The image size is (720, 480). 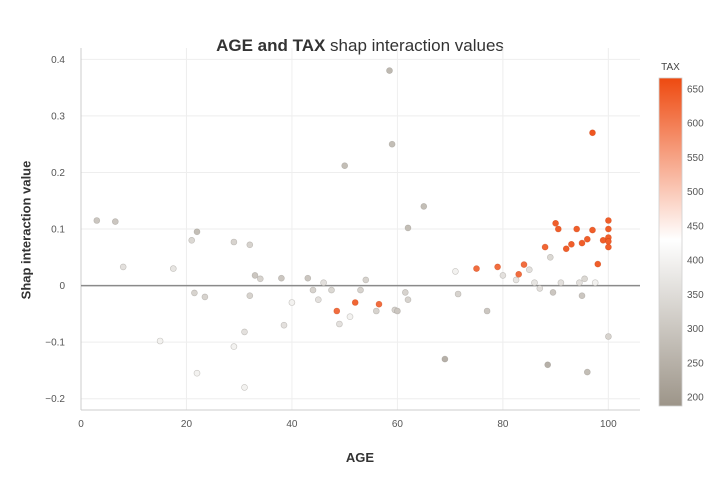 I want to click on chart-title-rest: shap interaction values, so click(x=414, y=45).